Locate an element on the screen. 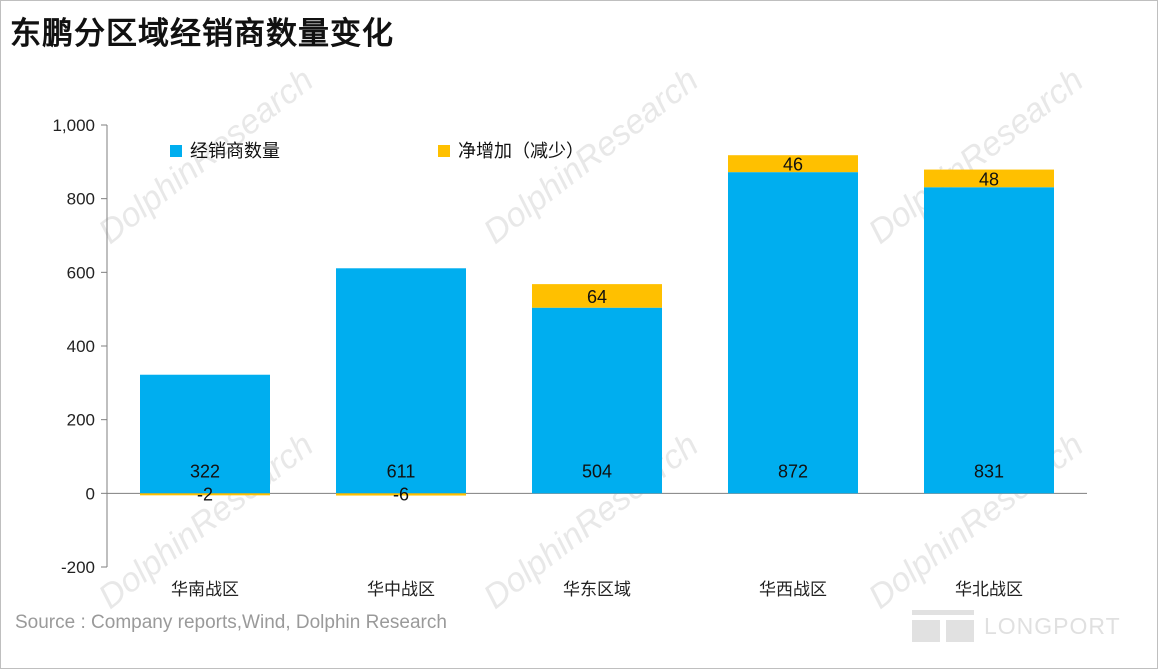  y-tick-label: 800 is located at coordinates (81, 199).